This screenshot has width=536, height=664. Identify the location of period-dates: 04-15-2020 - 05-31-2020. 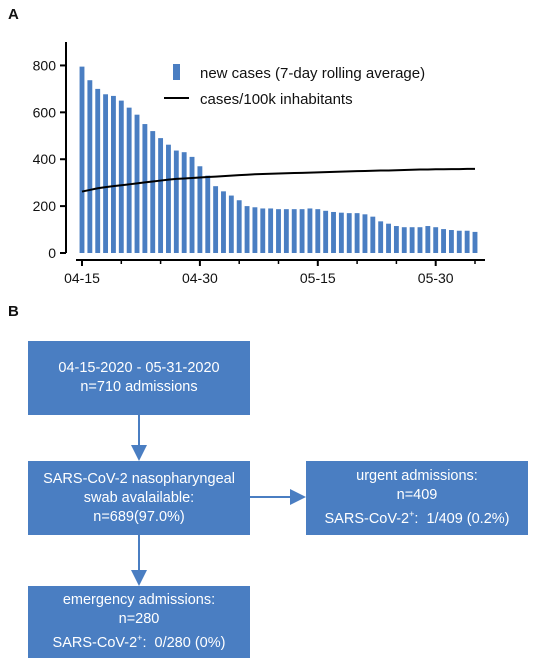
(139, 368).